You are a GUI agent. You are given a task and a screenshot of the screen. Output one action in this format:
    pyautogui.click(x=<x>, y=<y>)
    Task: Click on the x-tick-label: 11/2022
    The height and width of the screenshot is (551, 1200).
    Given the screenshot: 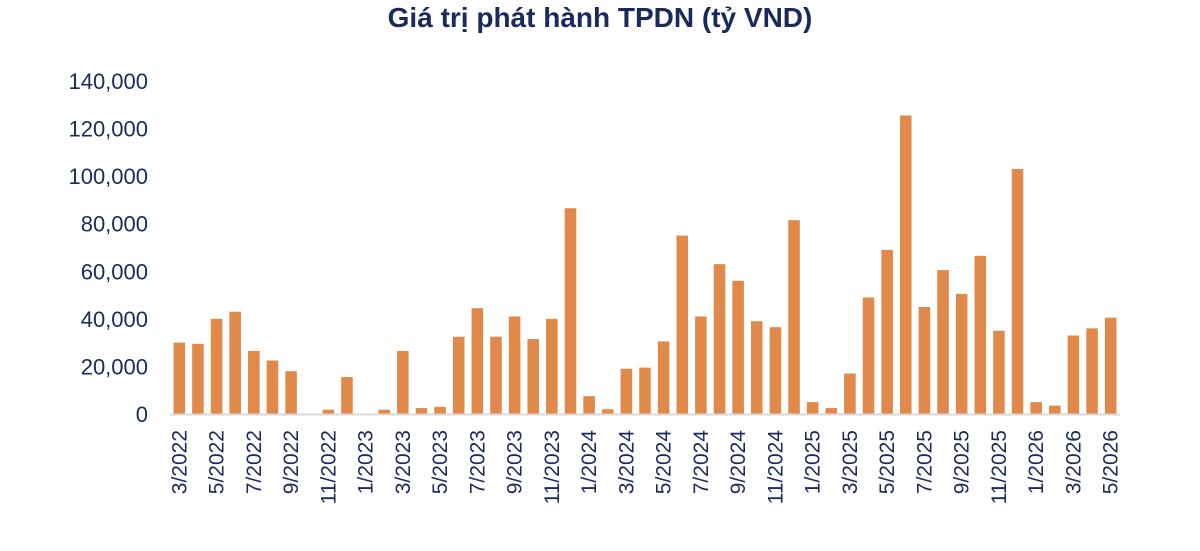 What is the action you would take?
    pyautogui.click(x=328, y=467)
    